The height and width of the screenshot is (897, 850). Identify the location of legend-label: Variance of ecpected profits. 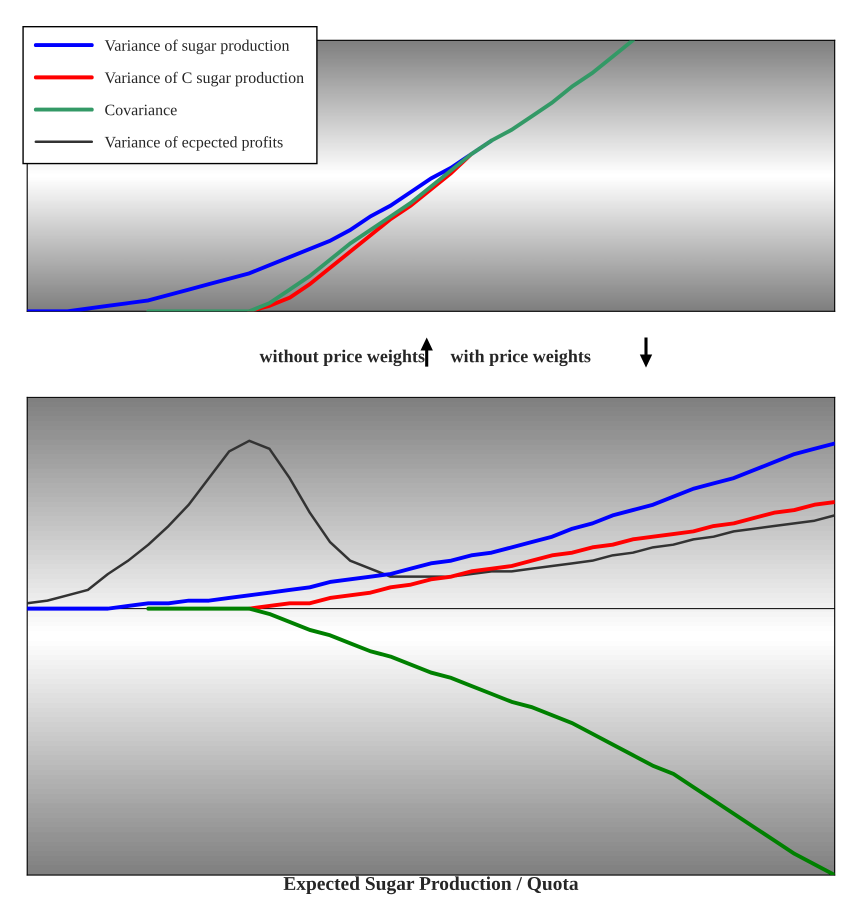
(193, 143).